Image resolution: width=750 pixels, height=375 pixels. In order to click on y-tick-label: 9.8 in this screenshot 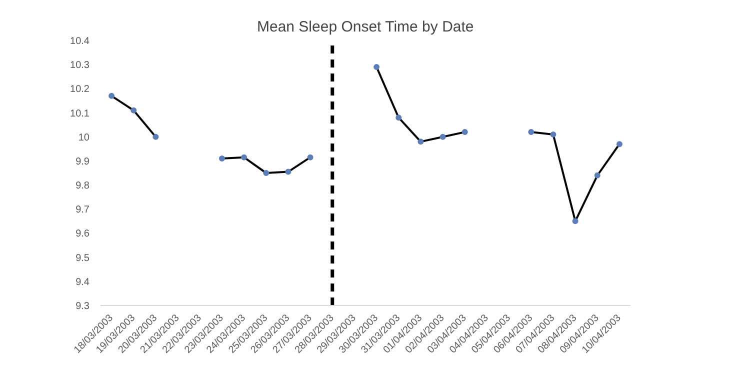, I will do `click(83, 186)`.